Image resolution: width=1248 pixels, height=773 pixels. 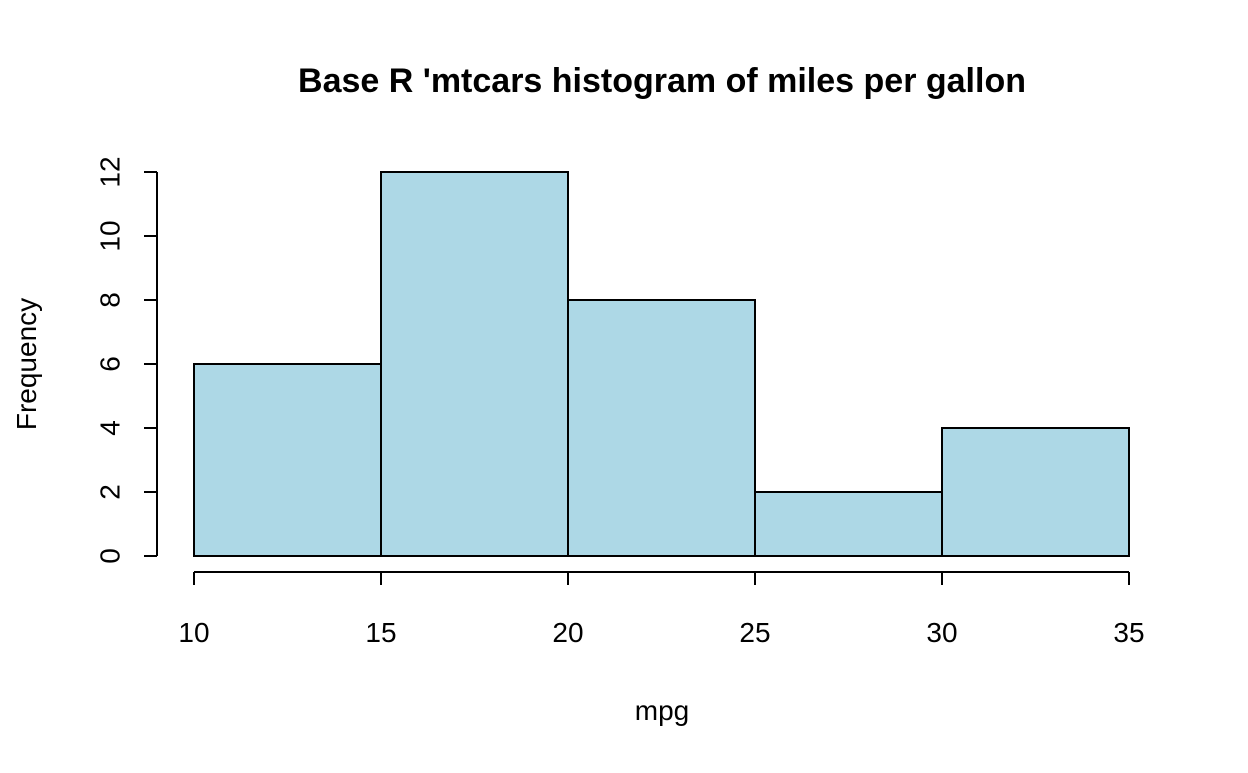 What do you see at coordinates (567, 632) in the screenshot?
I see `x-tick-label: 20` at bounding box center [567, 632].